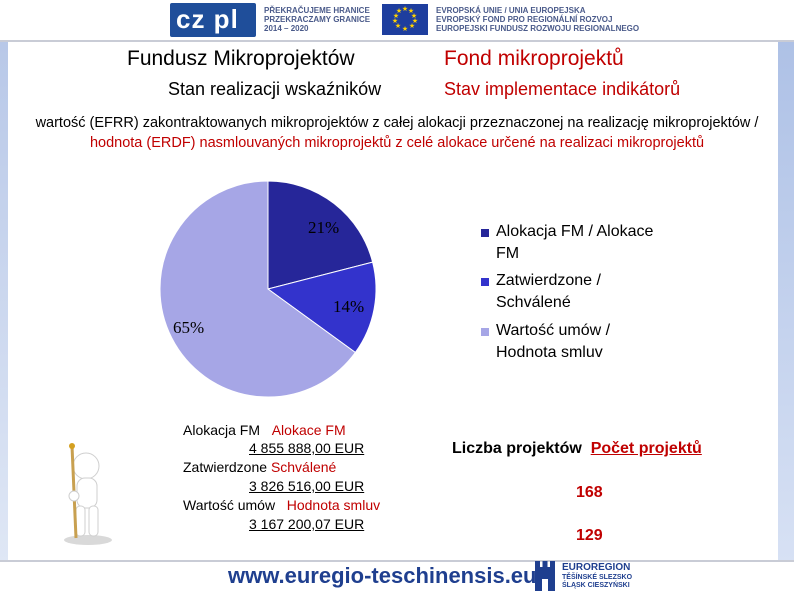 The image size is (794, 595). What do you see at coordinates (524, 19) in the screenshot?
I see `eu-line-2: EVROPSKÝ FOND PRO REGIONÁLNÍ ROZVOJ` at bounding box center [524, 19].